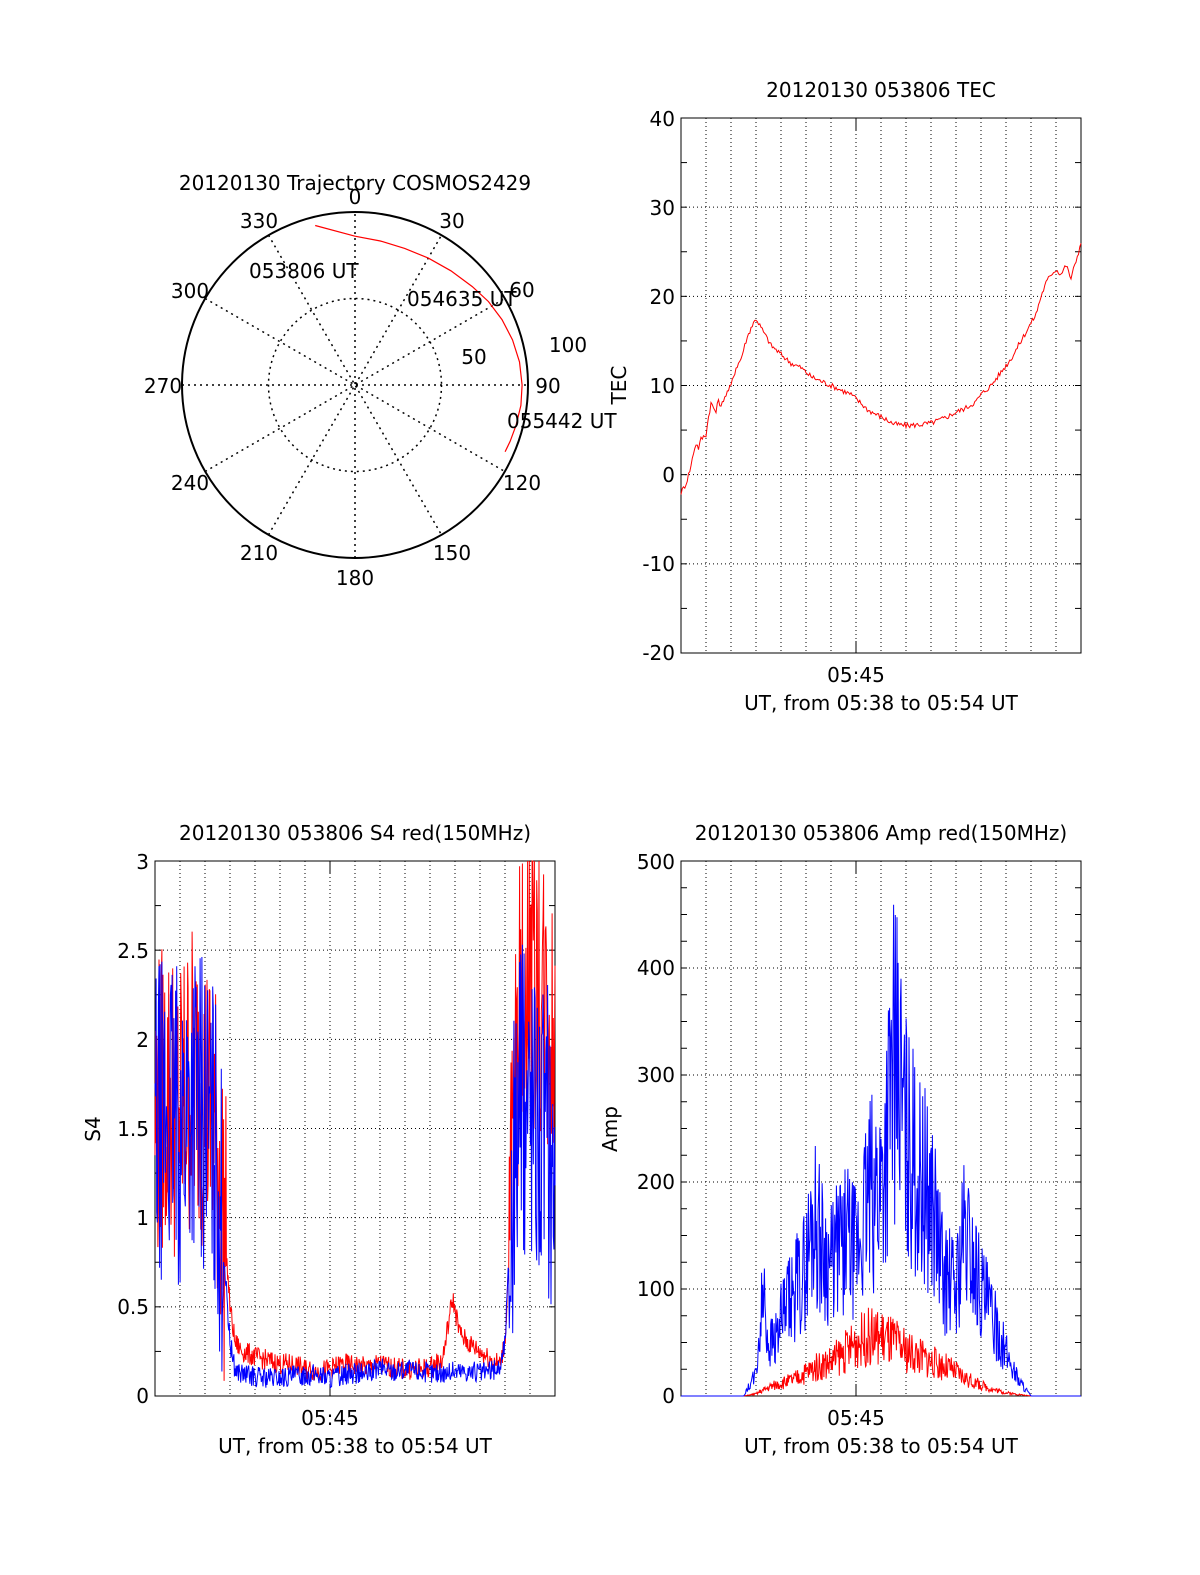  What do you see at coordinates (304, 271) in the screenshot?
I see `trajectory-start-label: 053806 UT` at bounding box center [304, 271].